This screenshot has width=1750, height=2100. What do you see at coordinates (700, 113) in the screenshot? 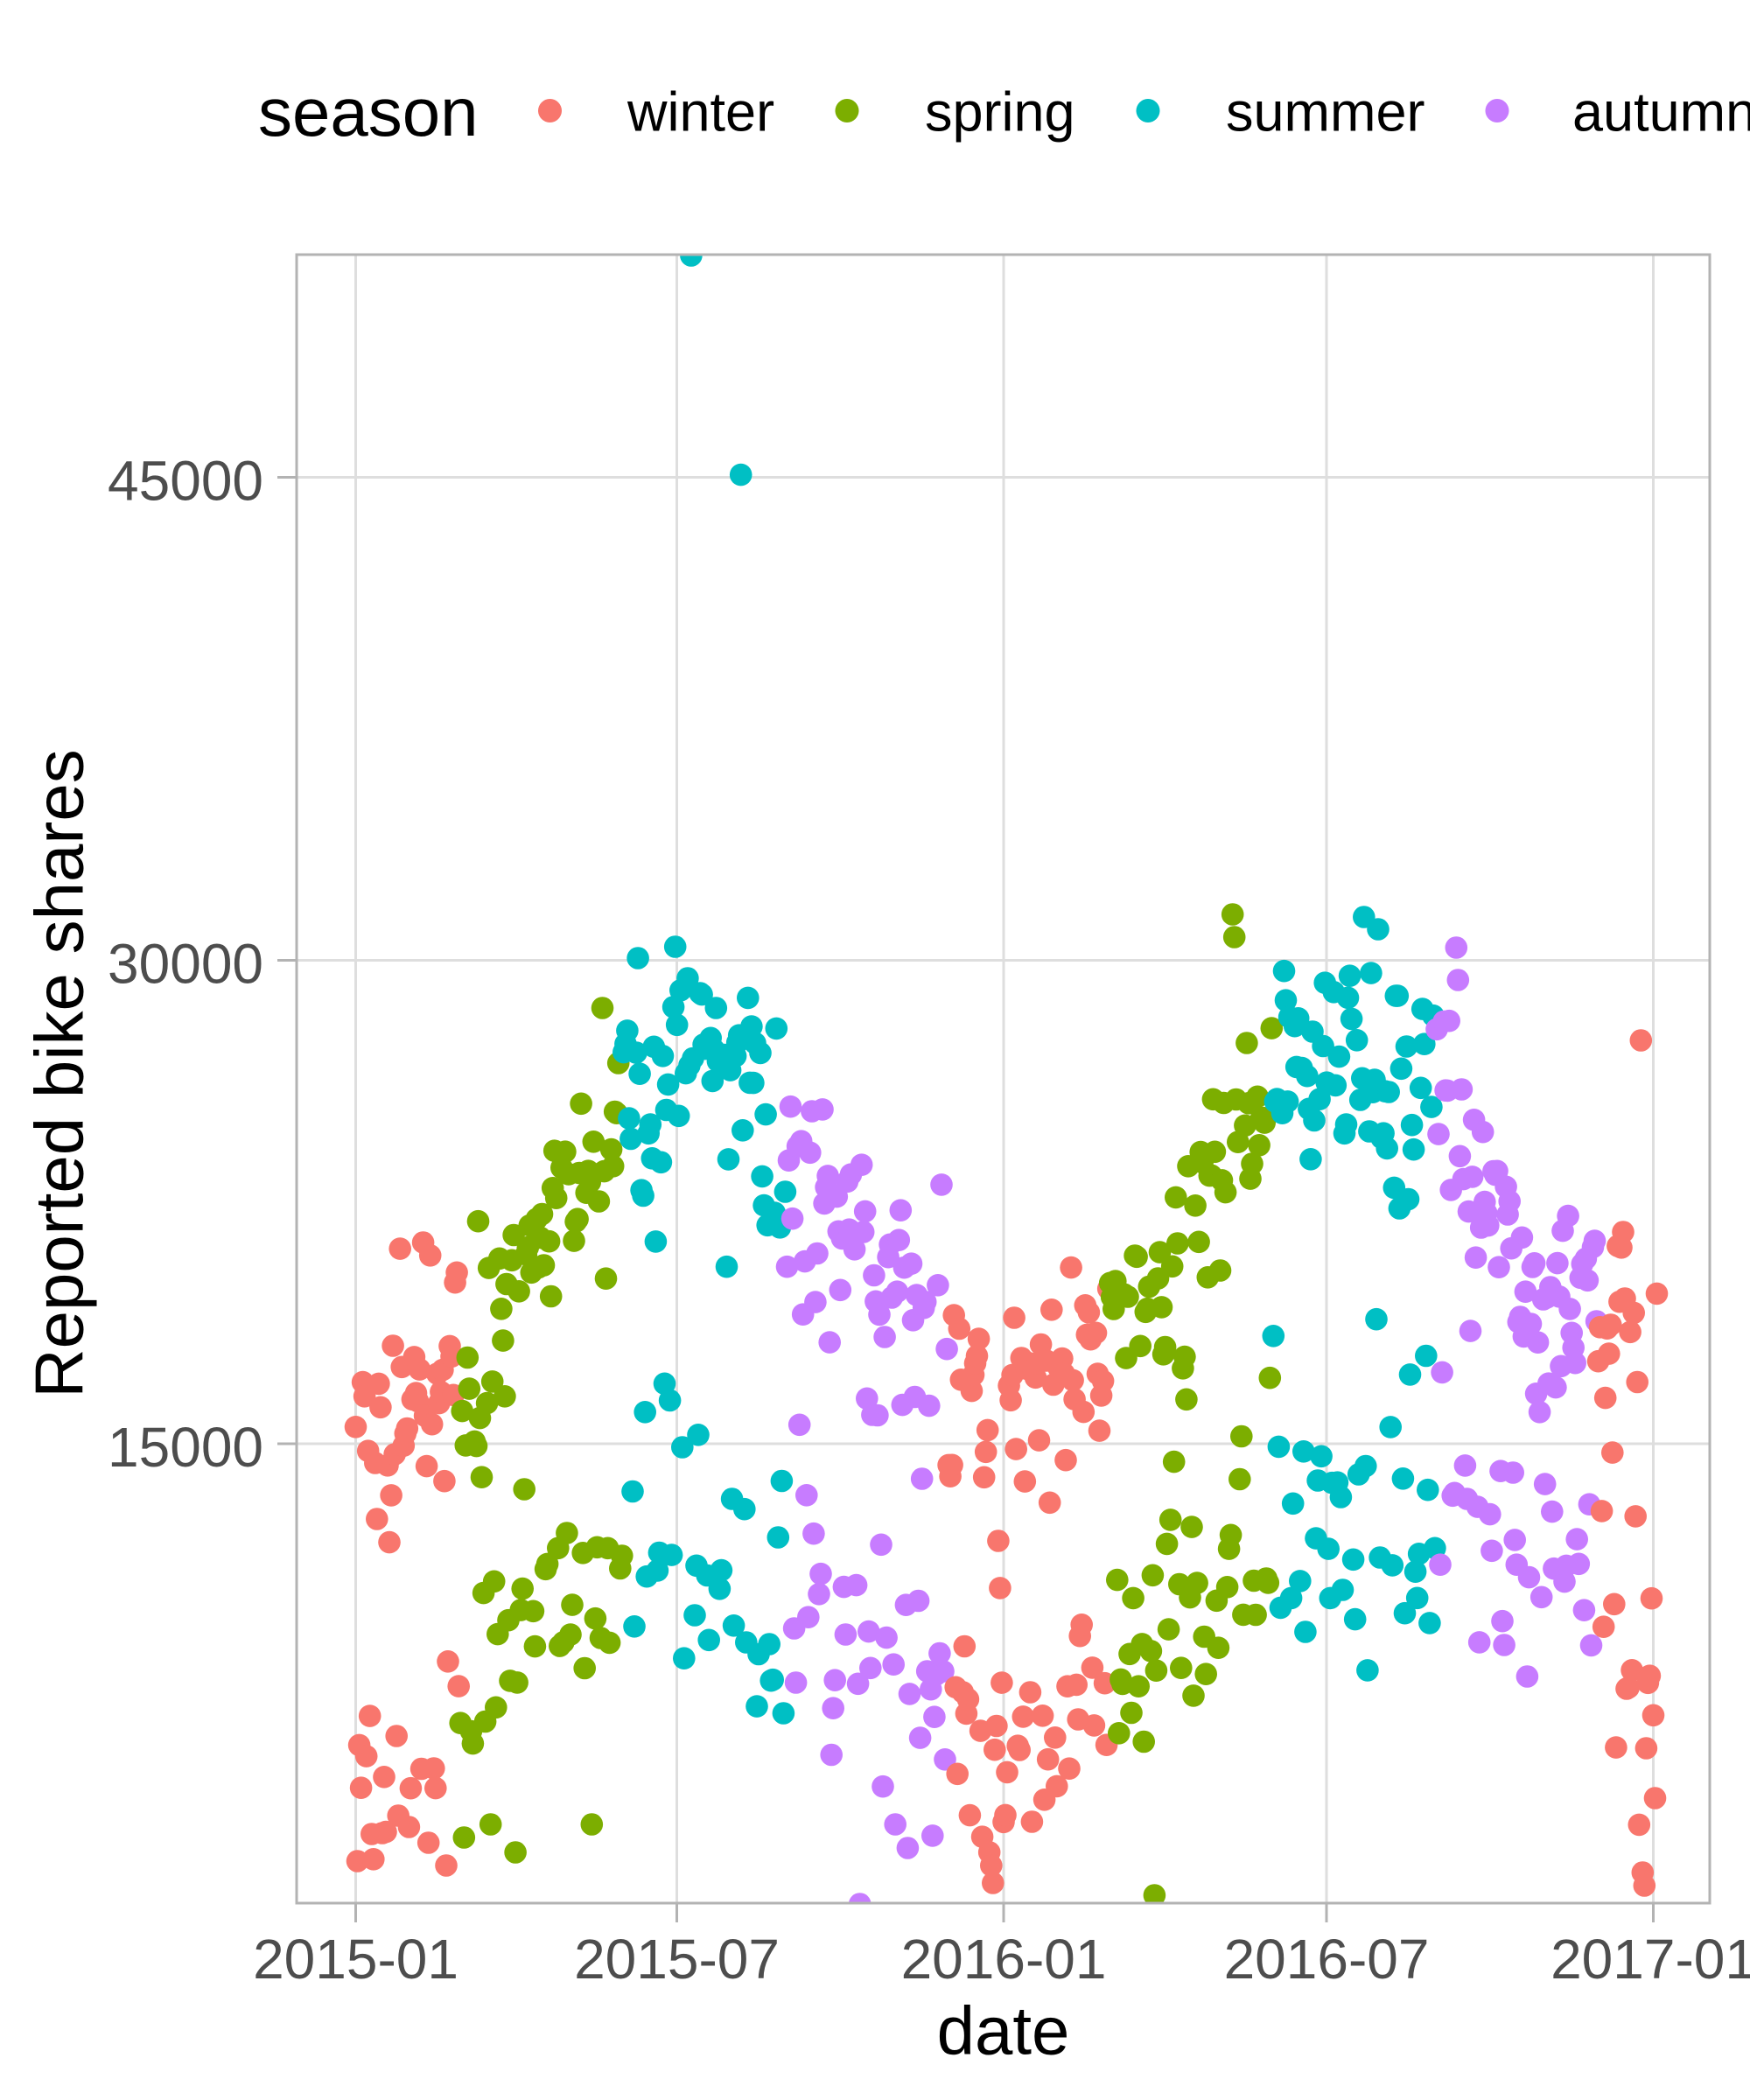
I see `svg-text: winter` at bounding box center [700, 113].